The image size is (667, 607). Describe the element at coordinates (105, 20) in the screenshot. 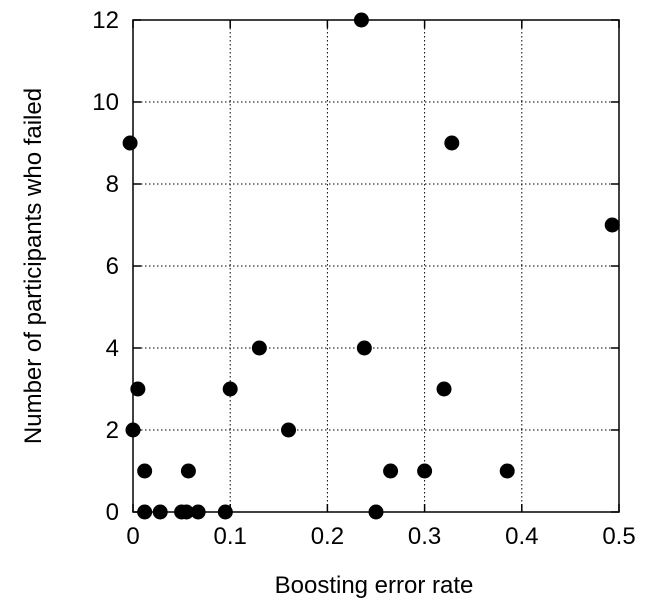

I see `y-tick-label: 12` at that location.